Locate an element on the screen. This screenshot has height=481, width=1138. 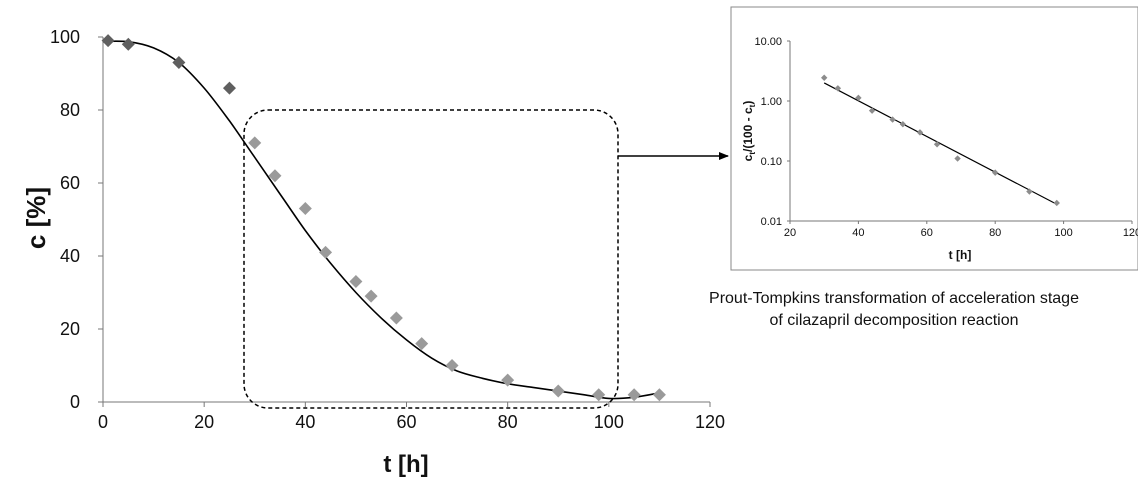
inset-ticks: 20 40 60 80 100 120 0.01 0.10 1.00 10.00 is located at coordinates (946, 137).